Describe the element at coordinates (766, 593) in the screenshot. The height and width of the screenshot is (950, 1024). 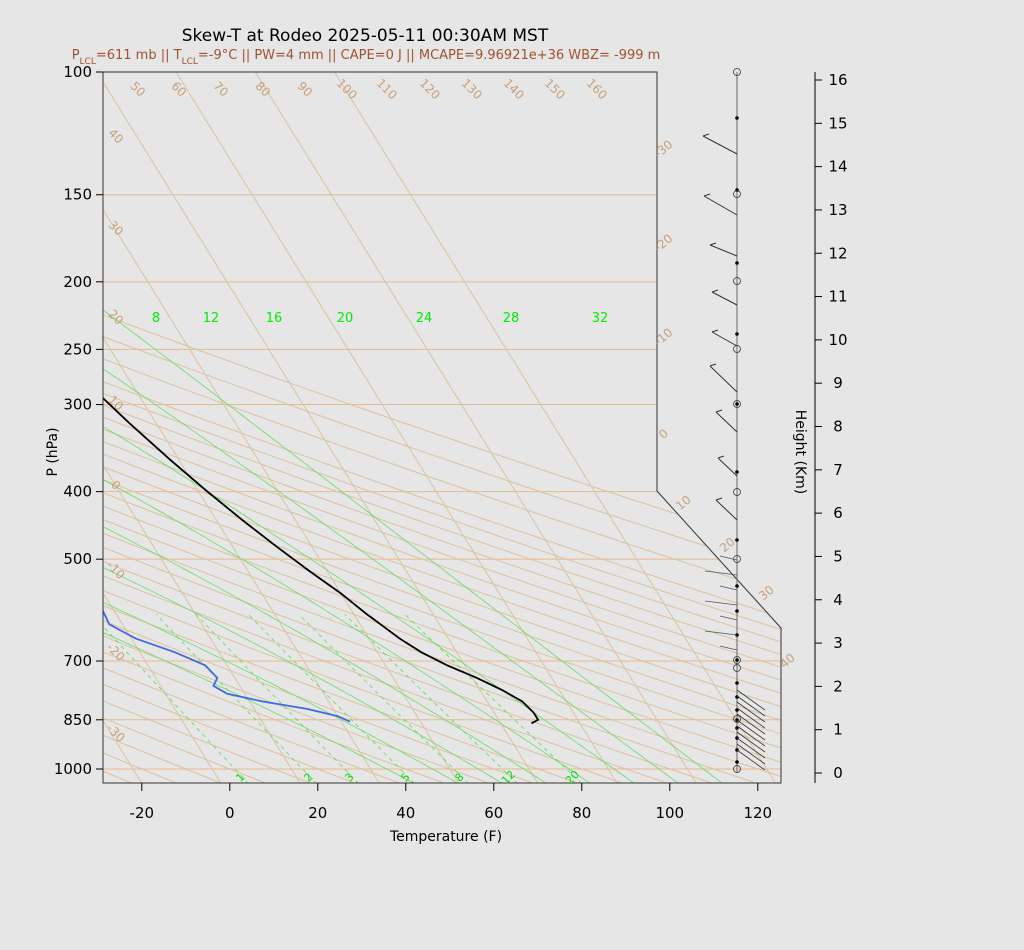
I see `isotherm-label-right: 30` at that location.